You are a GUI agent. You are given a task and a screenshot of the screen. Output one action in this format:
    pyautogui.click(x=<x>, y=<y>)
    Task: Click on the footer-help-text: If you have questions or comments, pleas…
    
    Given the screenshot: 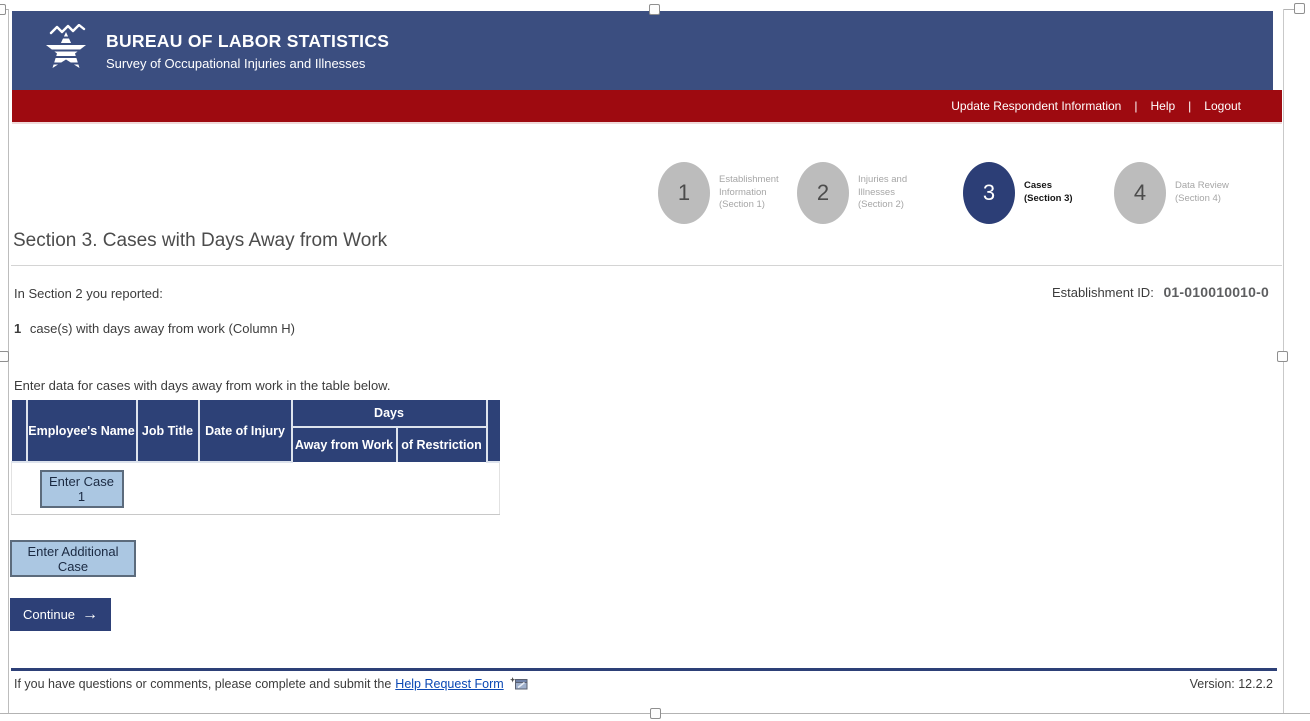 What is the action you would take?
    pyautogui.click(x=203, y=684)
    